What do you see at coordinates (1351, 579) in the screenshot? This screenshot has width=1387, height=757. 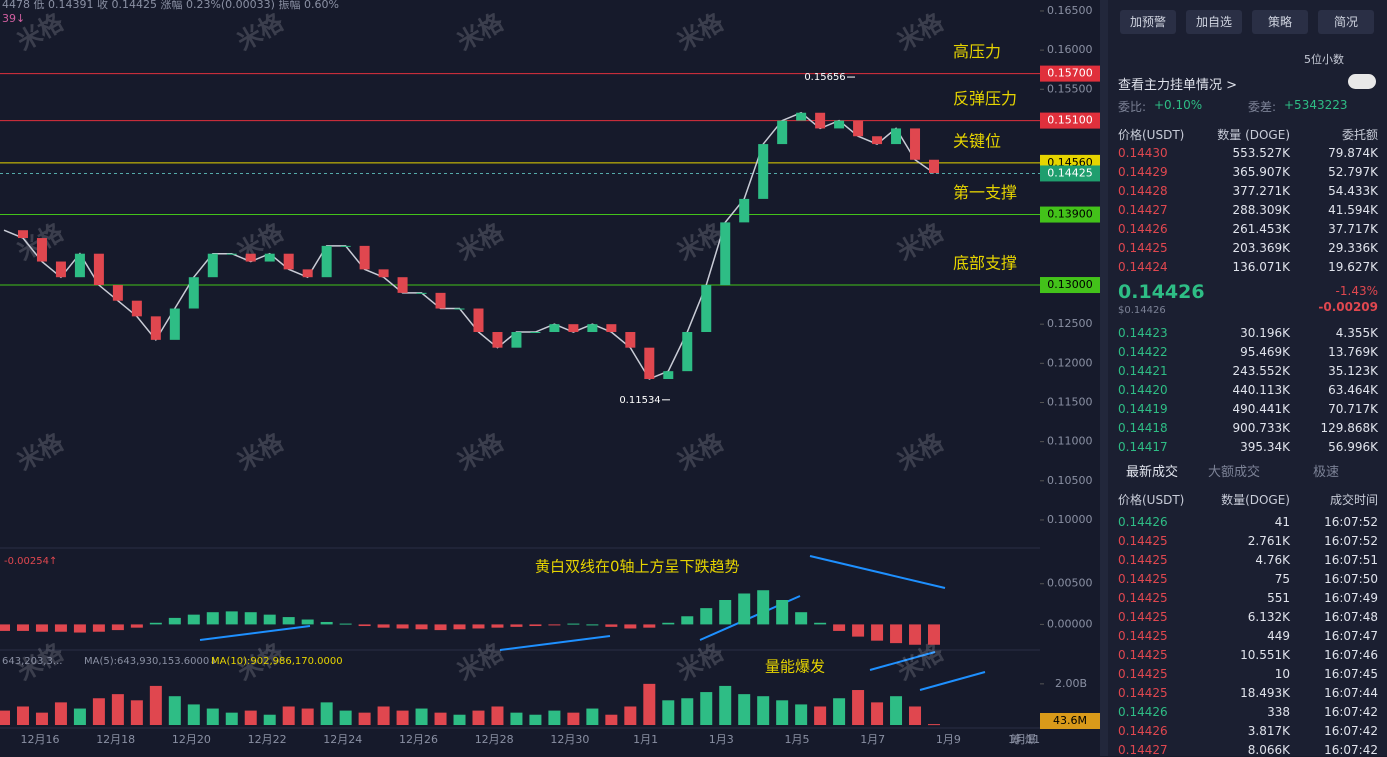 I see `trade-row: 16:07:50` at bounding box center [1351, 579].